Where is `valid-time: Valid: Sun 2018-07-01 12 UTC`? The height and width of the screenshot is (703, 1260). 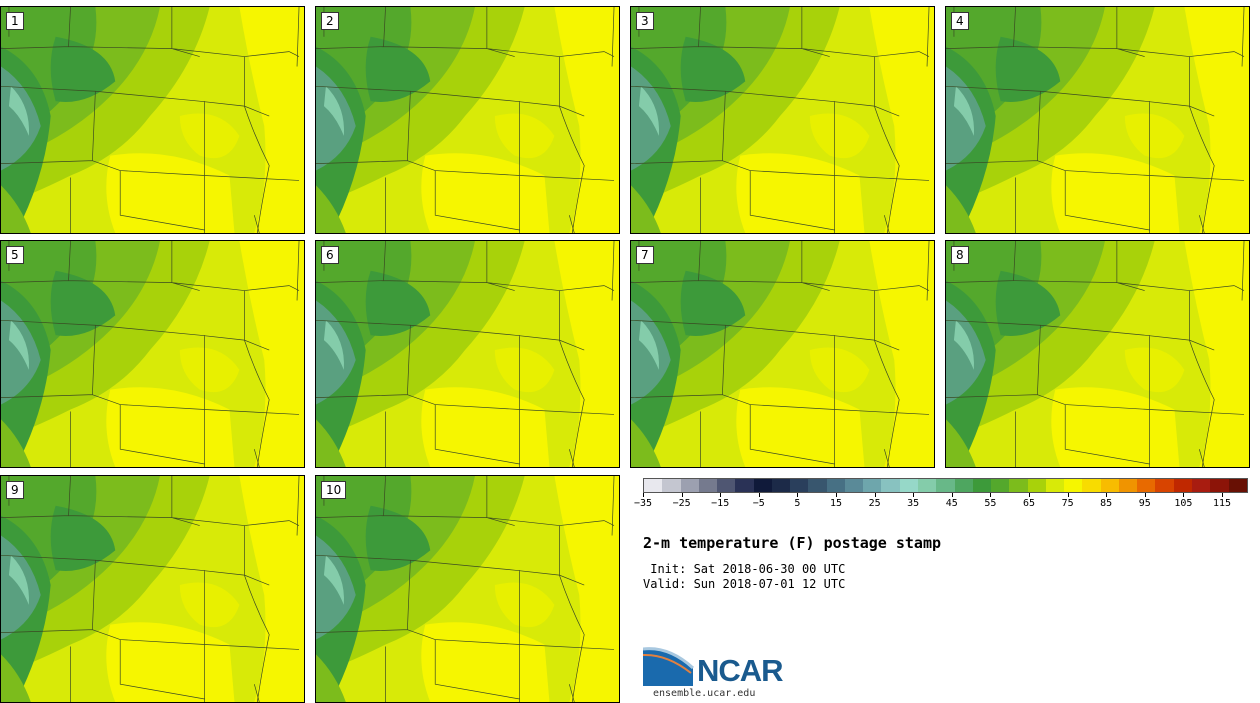 valid-time: Valid: Sun 2018-07-01 12 UTC is located at coordinates (744, 584).